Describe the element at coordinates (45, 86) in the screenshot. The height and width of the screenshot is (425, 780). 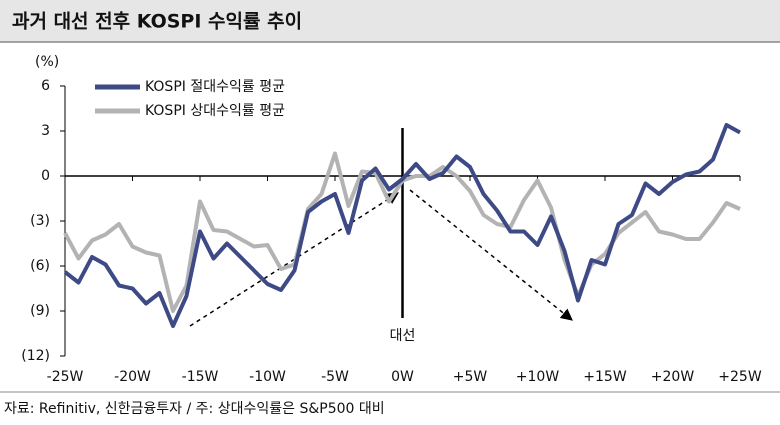
I see `y-tick-label: 6` at that location.